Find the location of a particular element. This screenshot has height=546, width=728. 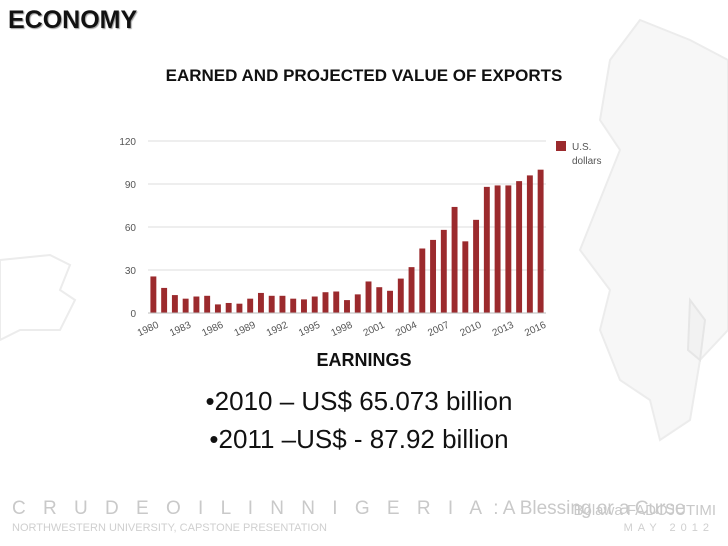

x-tick-label: 2013 is located at coordinates (503, 330).